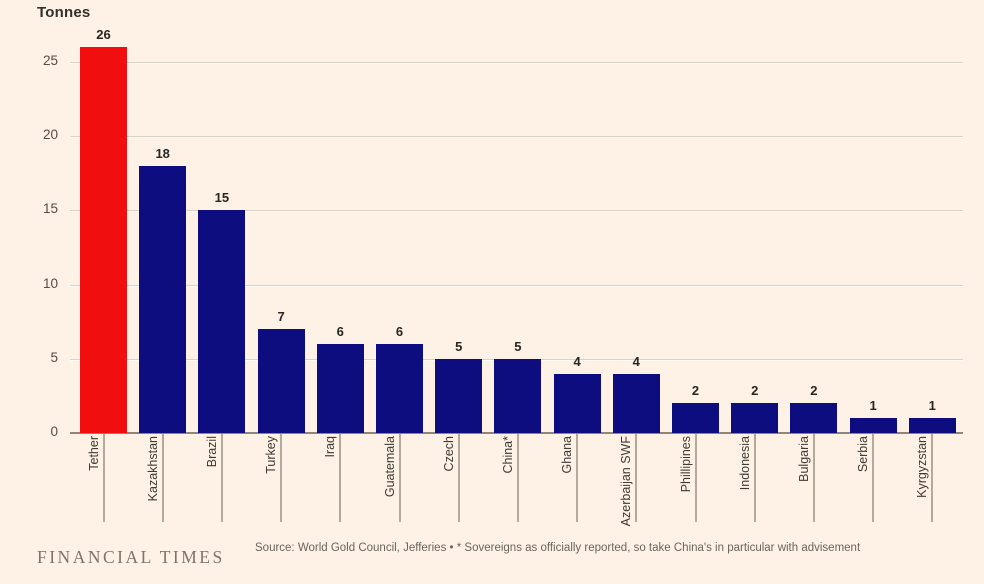 Image resolution: width=984 pixels, height=584 pixels. Describe the element at coordinates (636, 403) in the screenshot. I see `bar-azerbaijan-swf` at that location.